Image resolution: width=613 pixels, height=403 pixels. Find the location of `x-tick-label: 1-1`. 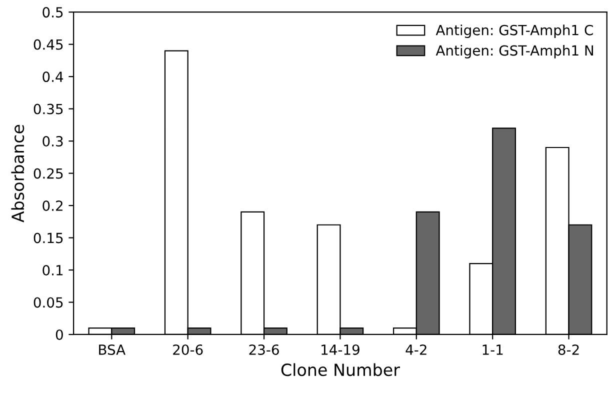

x-tick-label: 1-1 is located at coordinates (492, 349).